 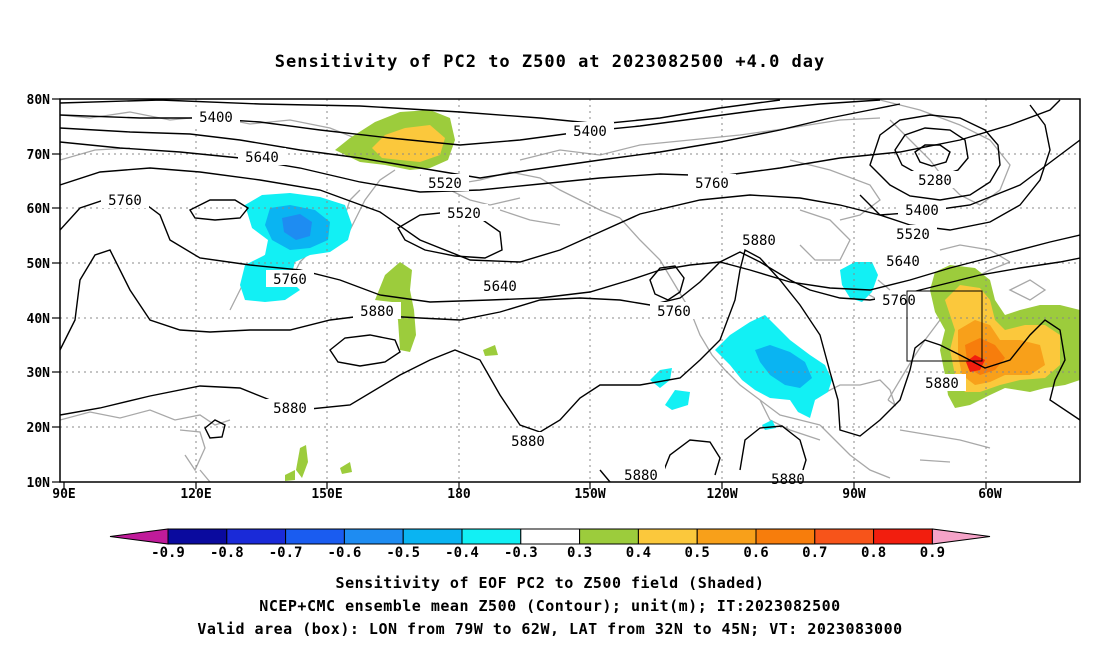 What do you see at coordinates (961, 536) in the screenshot?
I see `colorbar-right-tip` at bounding box center [961, 536].